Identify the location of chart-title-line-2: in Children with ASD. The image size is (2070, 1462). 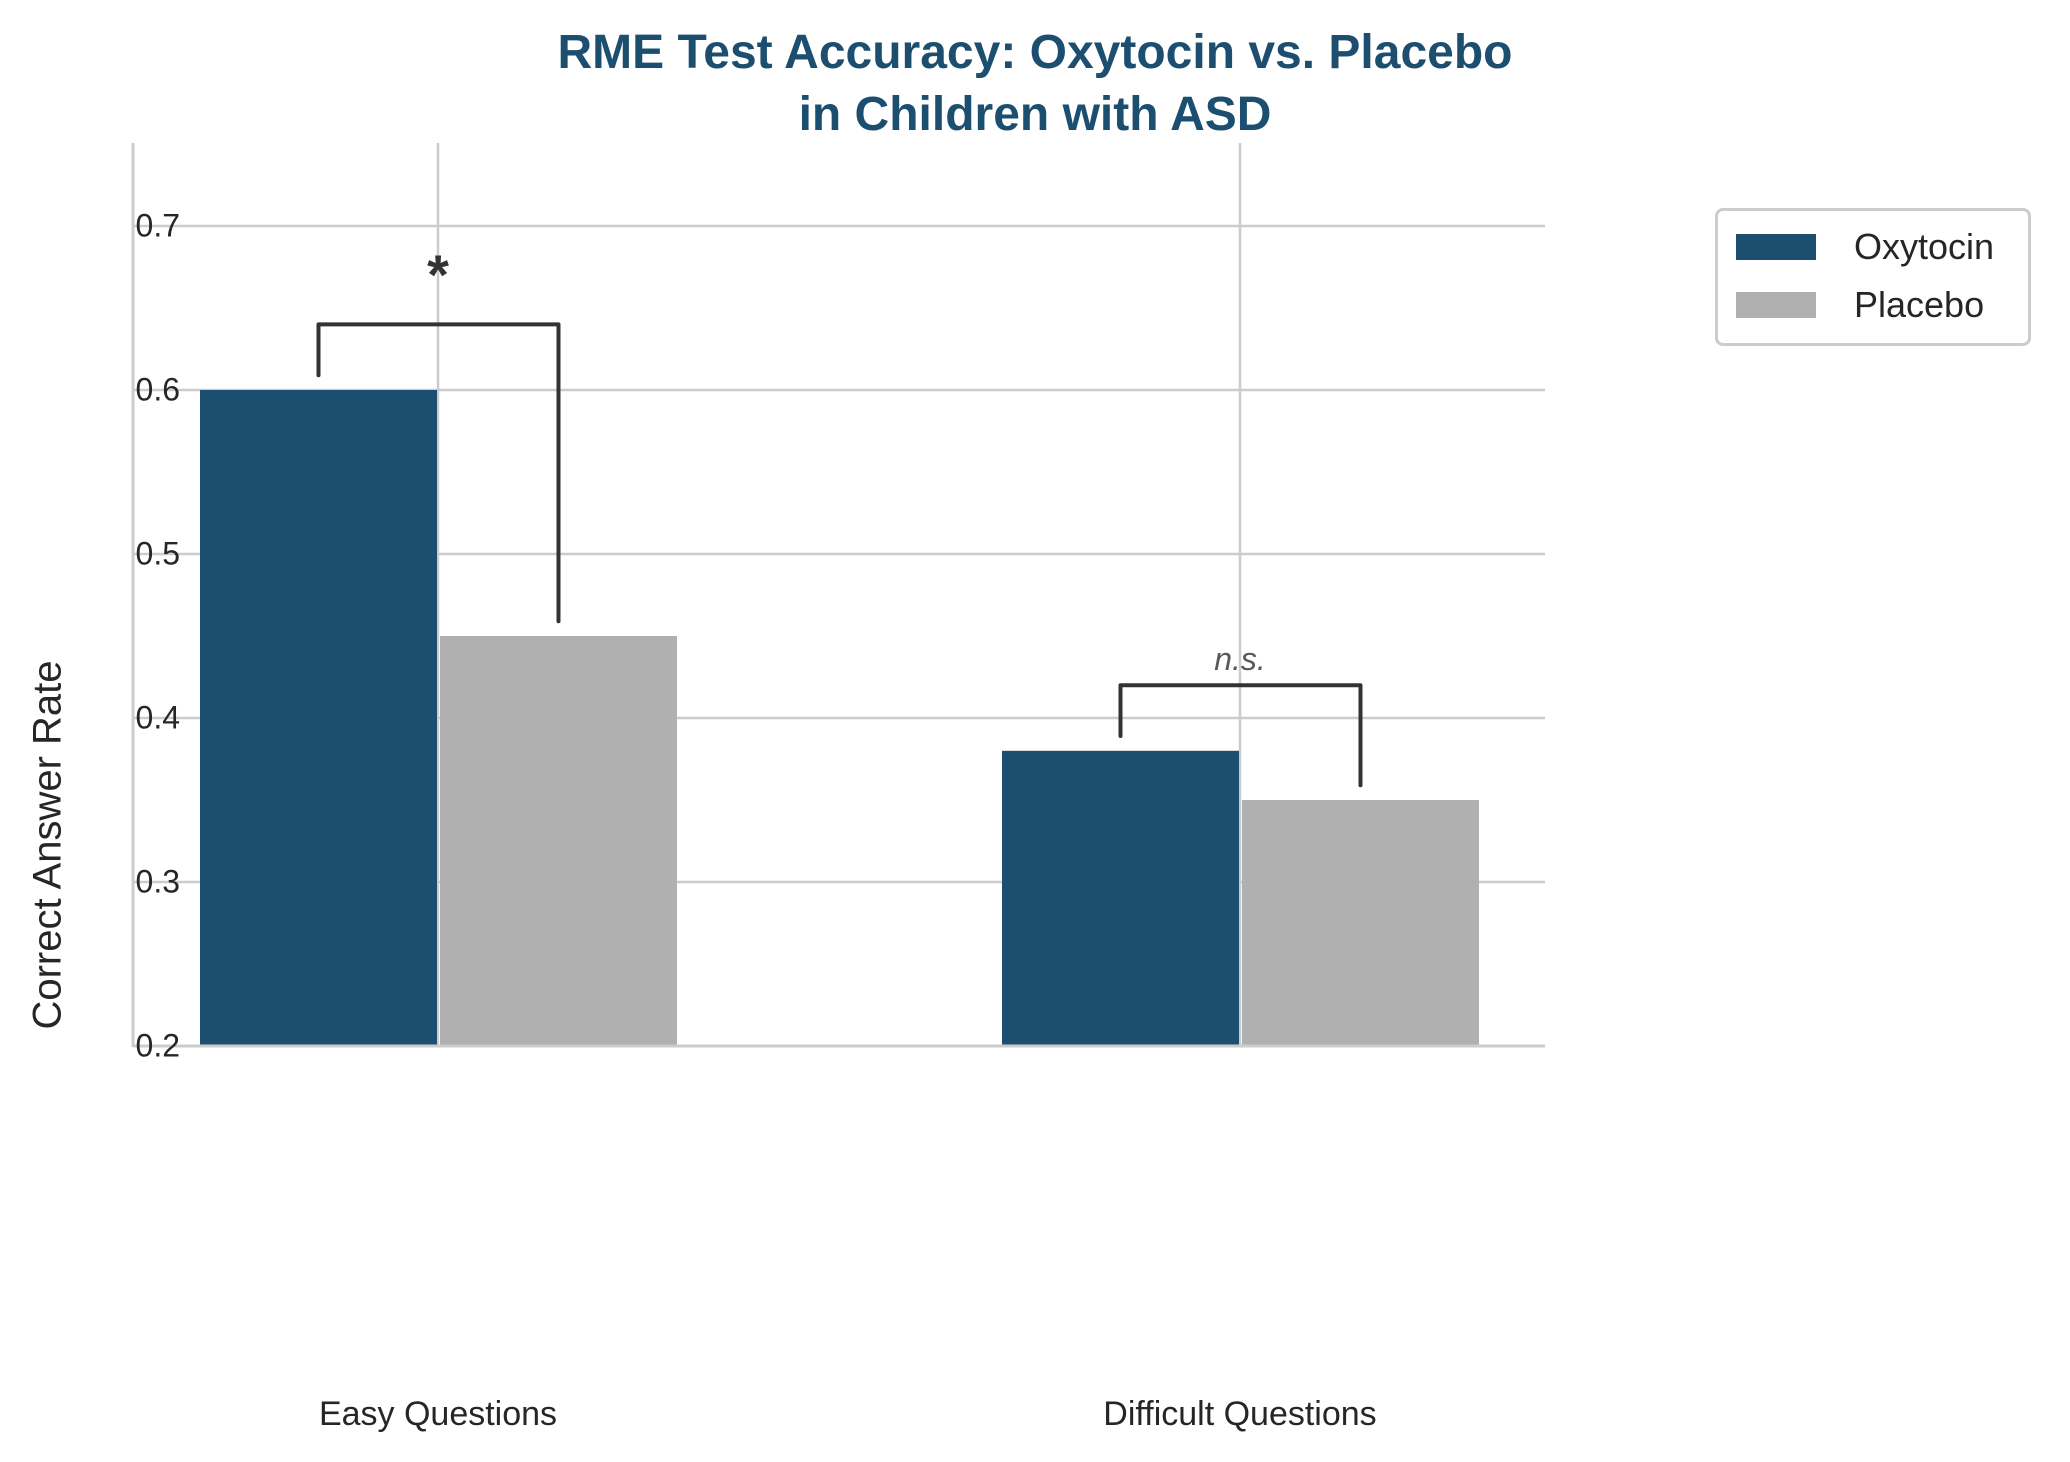
(1035, 114).